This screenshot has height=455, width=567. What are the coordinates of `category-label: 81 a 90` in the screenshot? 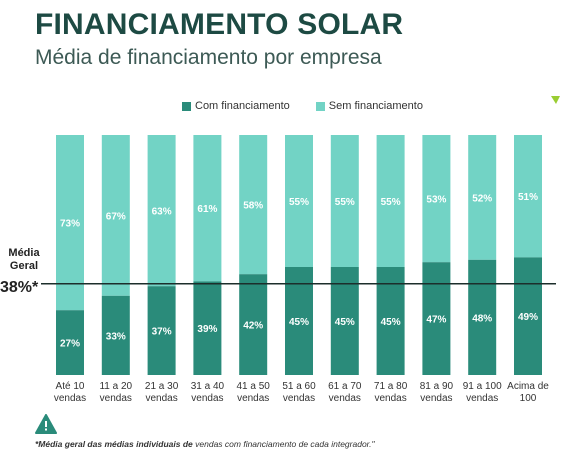 It's located at (437, 386).